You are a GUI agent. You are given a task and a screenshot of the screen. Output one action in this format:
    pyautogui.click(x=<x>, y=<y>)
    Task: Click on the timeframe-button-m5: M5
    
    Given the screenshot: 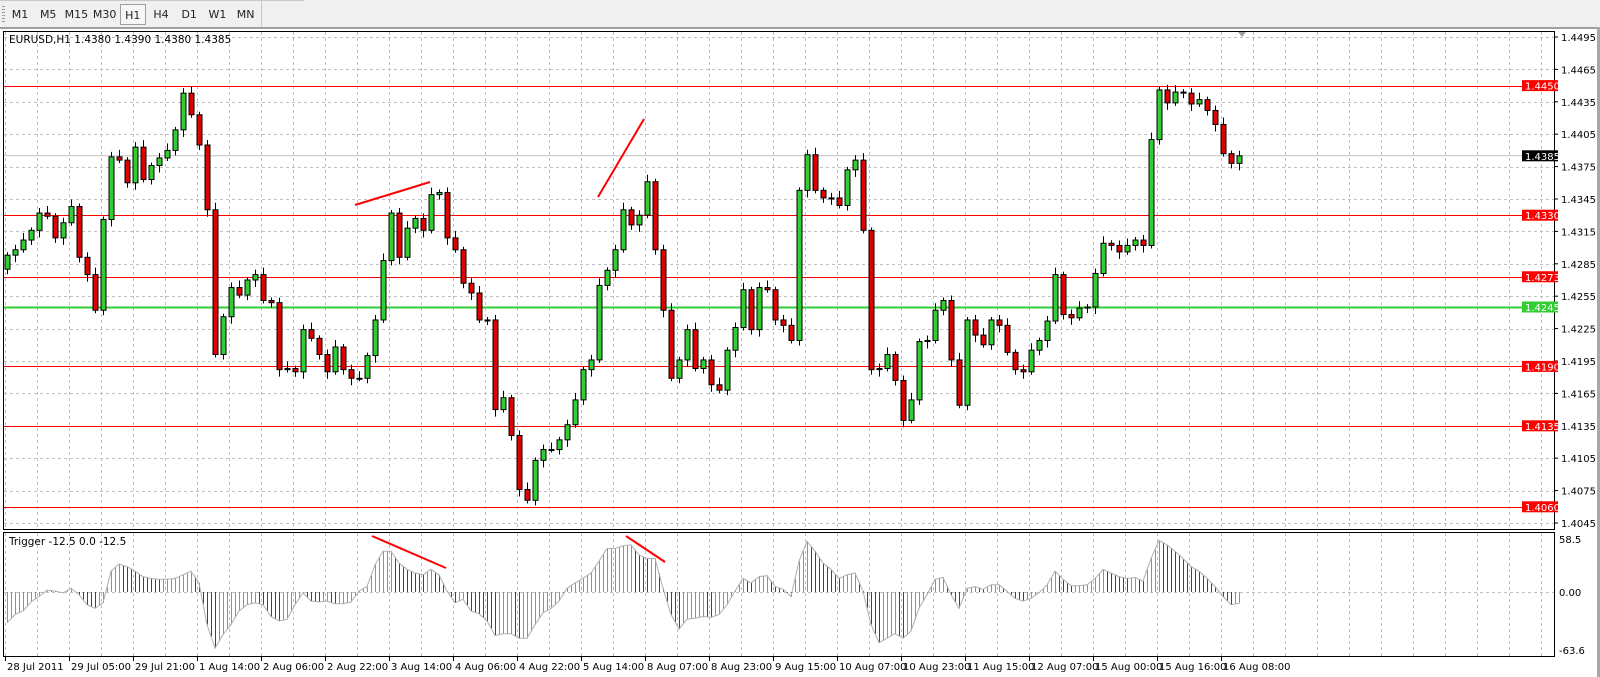 What is the action you would take?
    pyautogui.click(x=48, y=14)
    